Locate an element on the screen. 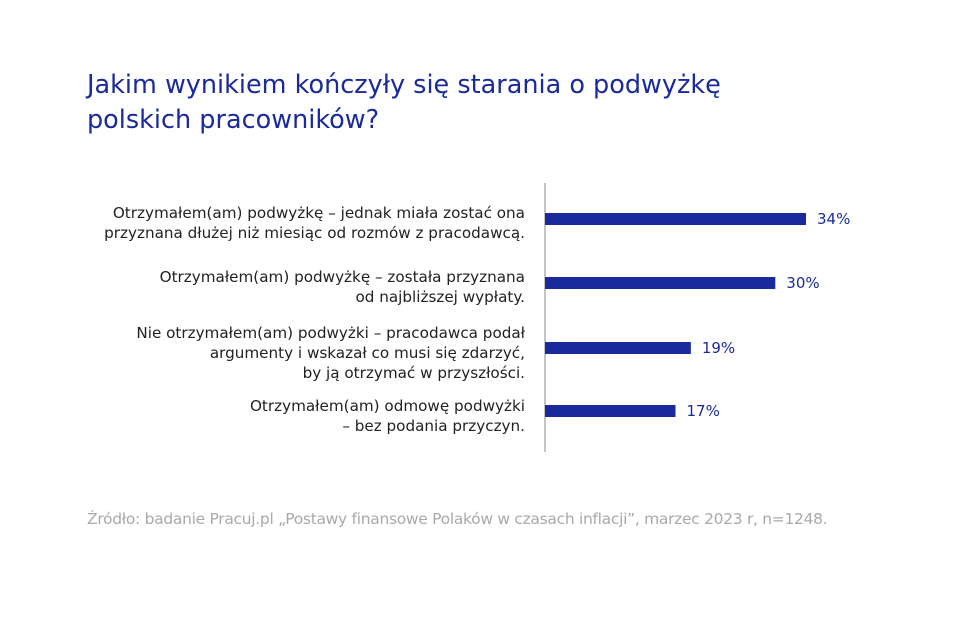 The height and width of the screenshot is (617, 960). bar-value-label: 17% is located at coordinates (703, 411).